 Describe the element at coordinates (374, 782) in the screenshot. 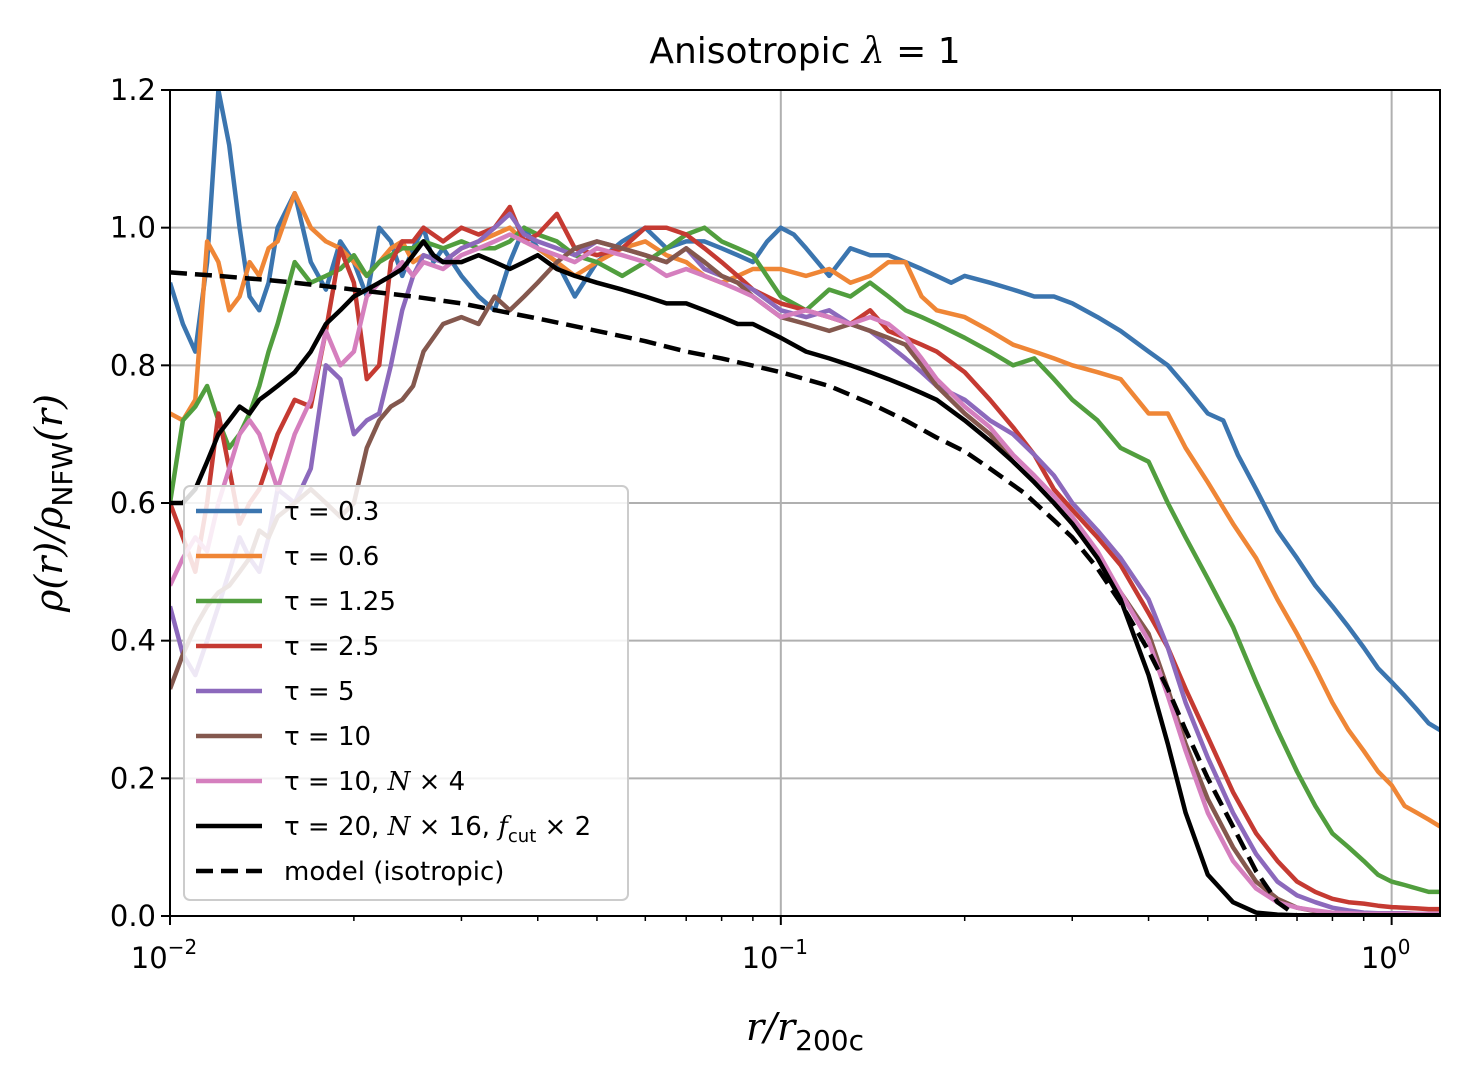

I see `legend-label-6: τ = 10, N × 4` at that location.